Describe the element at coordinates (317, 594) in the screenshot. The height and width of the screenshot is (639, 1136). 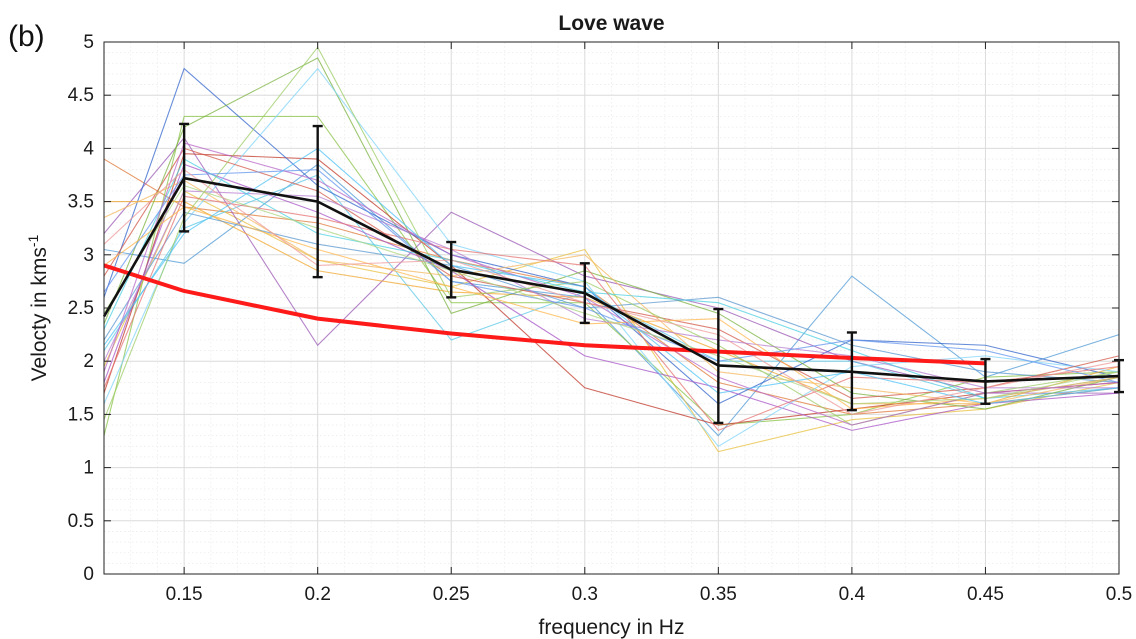
I see `x-tick-label: 0.2` at that location.